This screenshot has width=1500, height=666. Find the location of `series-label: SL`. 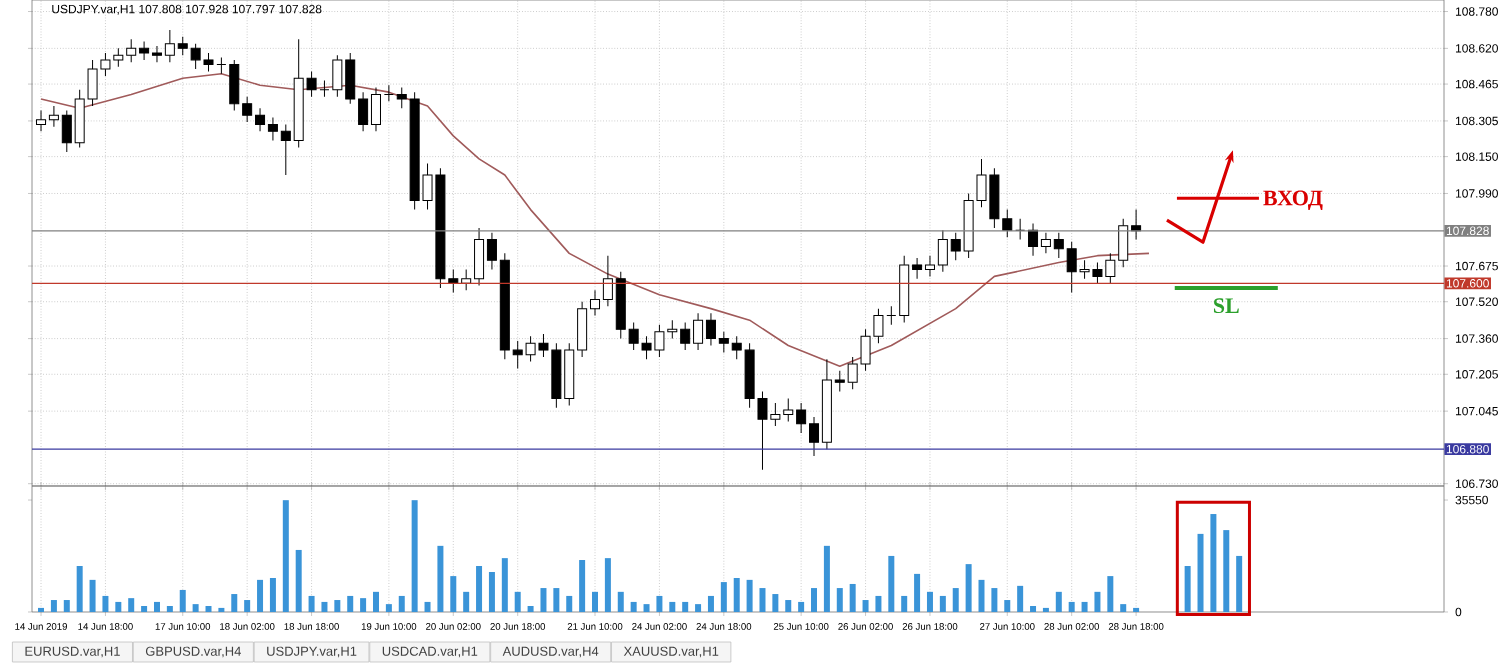

series-label: SL is located at coordinates (1226, 306).